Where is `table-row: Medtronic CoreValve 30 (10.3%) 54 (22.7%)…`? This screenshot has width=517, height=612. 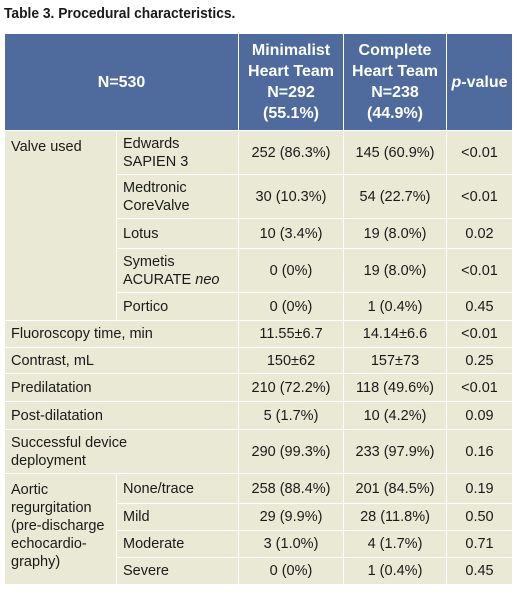 table-row: Medtronic CoreValve 30 (10.3%) 54 (22.7%)… is located at coordinates (259, 196).